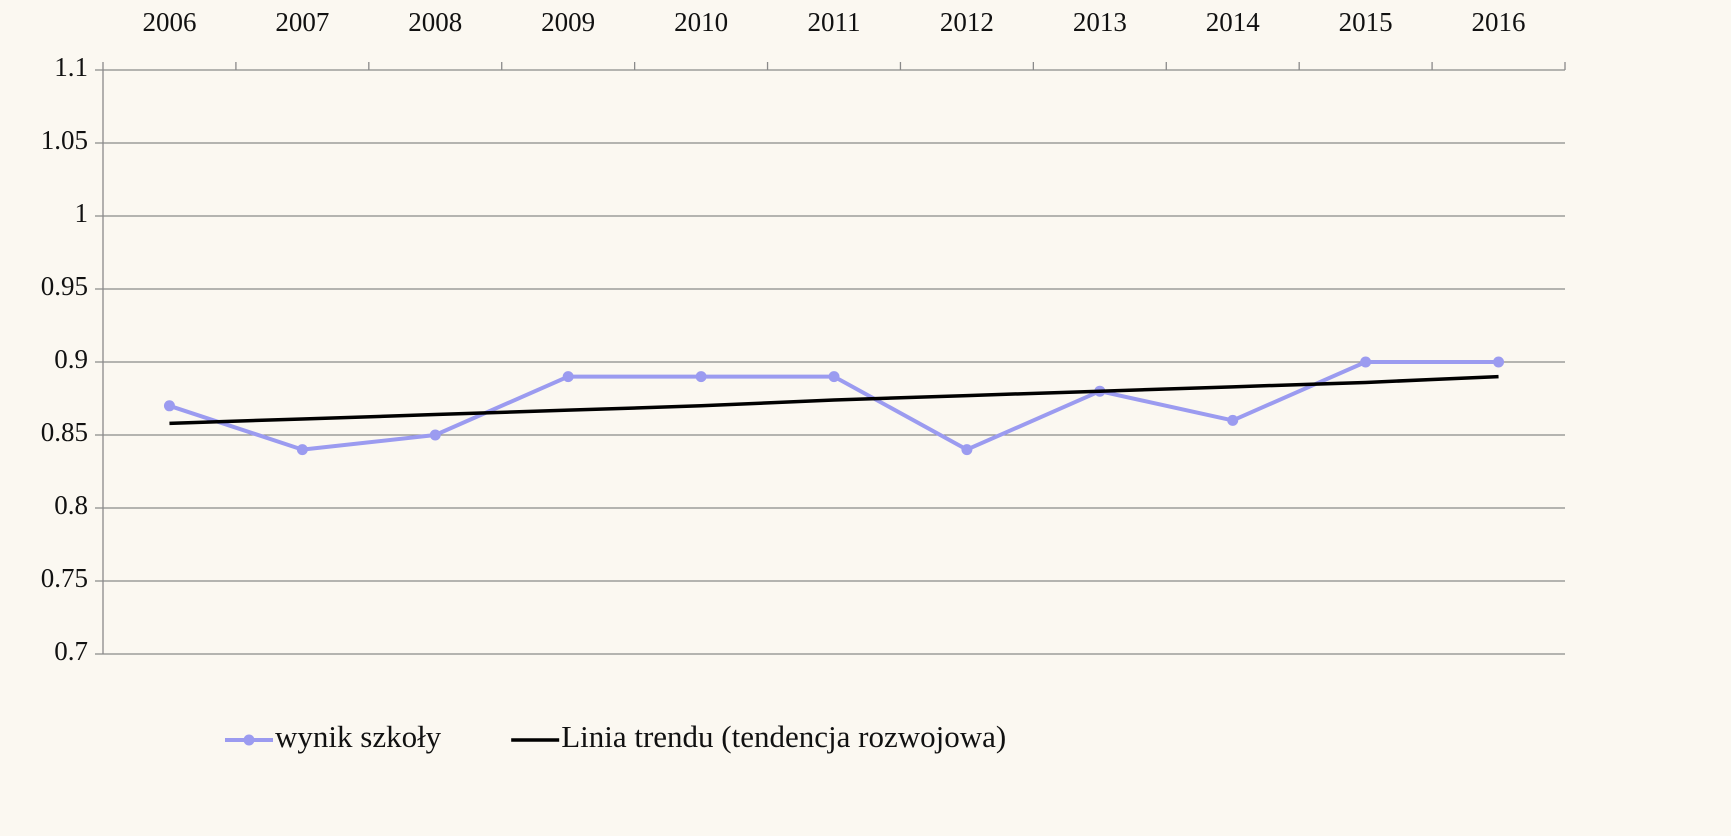  I want to click on x-tick-label: 2013, so click(1100, 22).